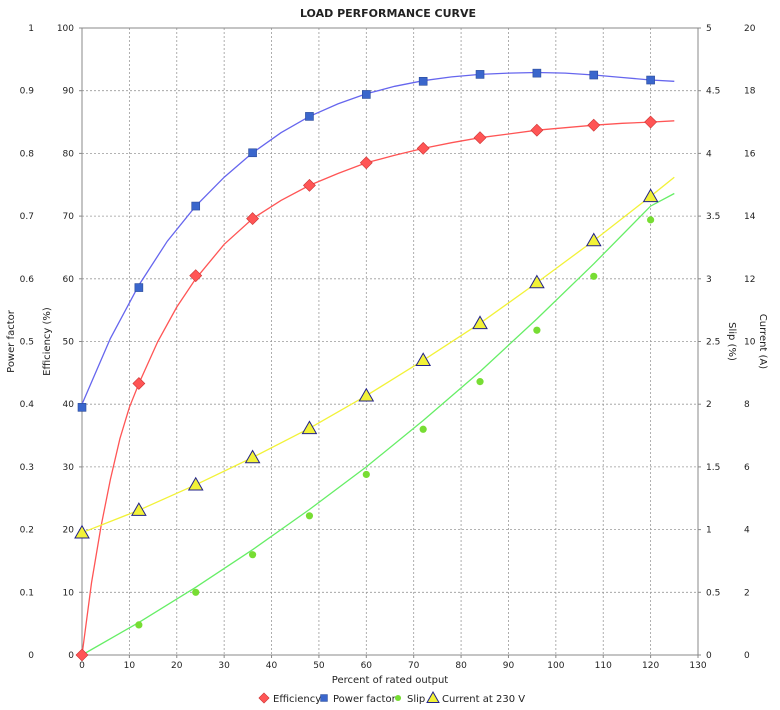 Image resolution: width=780 pixels, height=710 pixels. What do you see at coordinates (750, 343) in the screenshot?
I see `y-tick-label-cur: 10` at bounding box center [750, 343].